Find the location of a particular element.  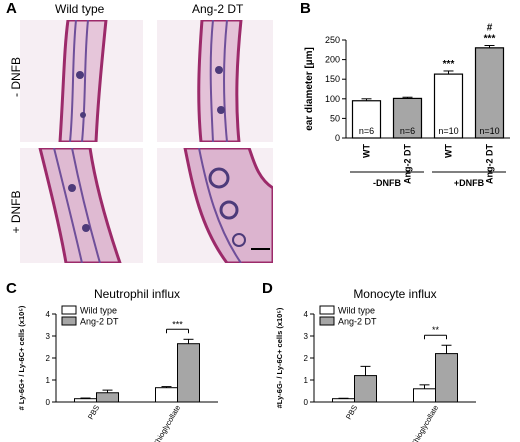

y-tick-label: 50 is located at coordinates (335, 118).